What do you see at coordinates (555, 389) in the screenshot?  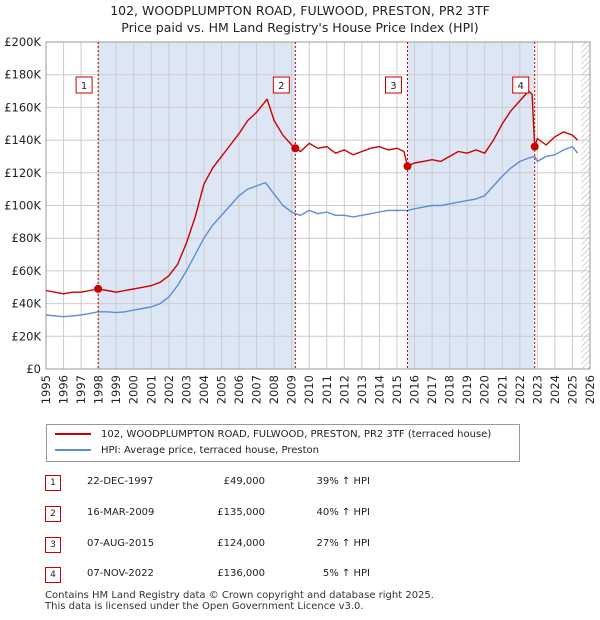 I see `x-tick-label: 2024` at bounding box center [555, 389].